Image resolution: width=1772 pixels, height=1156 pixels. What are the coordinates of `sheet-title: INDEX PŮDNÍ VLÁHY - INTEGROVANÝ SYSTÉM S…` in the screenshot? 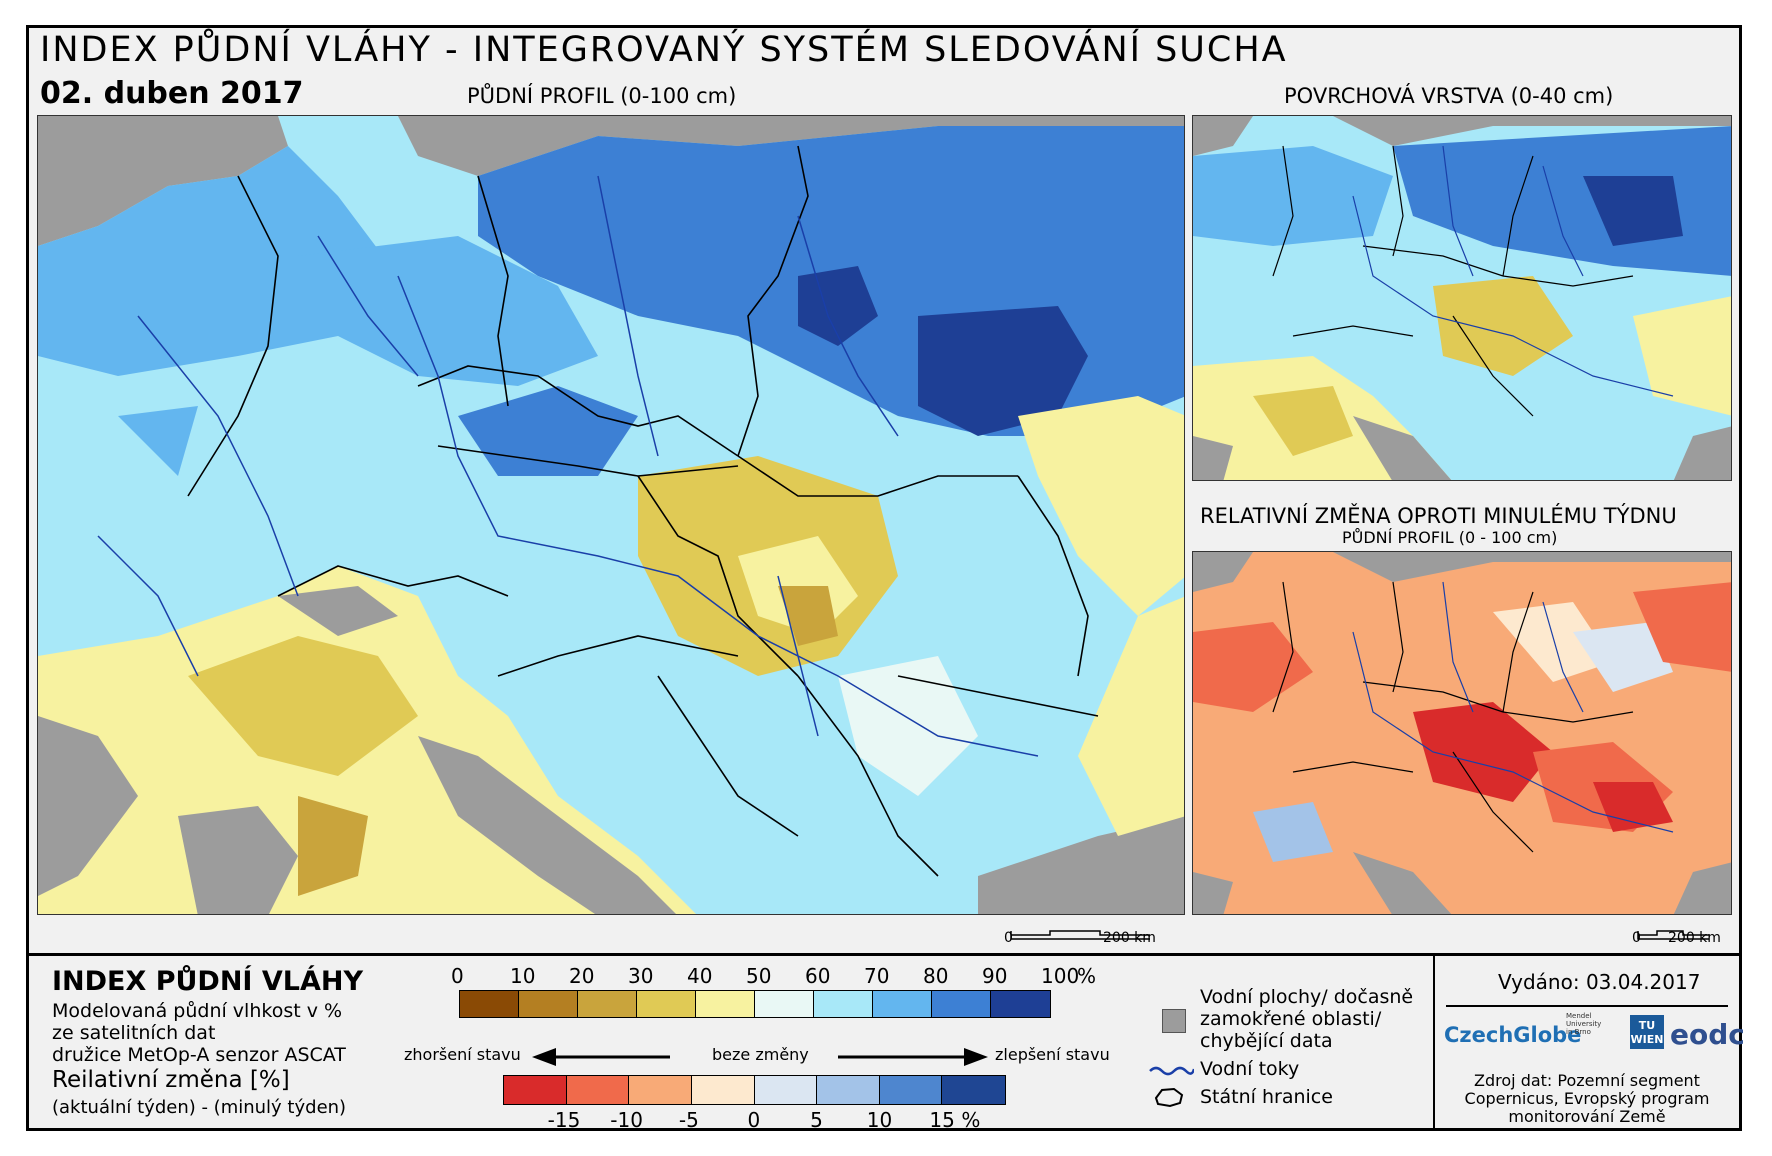 It's located at (664, 50).